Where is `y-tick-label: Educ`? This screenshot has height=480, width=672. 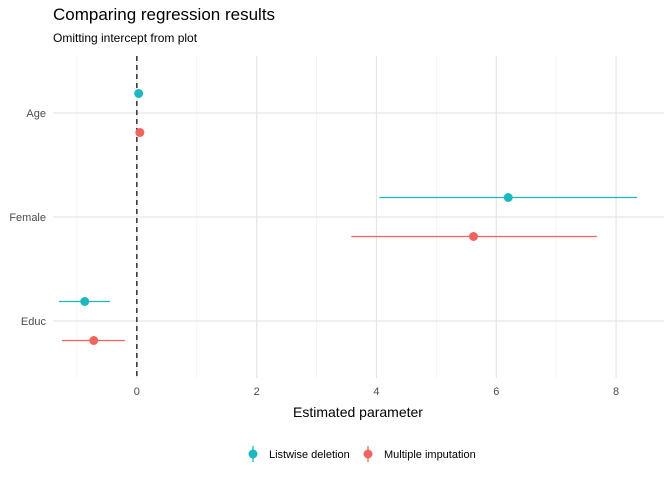 y-tick-label: Educ is located at coordinates (34, 322).